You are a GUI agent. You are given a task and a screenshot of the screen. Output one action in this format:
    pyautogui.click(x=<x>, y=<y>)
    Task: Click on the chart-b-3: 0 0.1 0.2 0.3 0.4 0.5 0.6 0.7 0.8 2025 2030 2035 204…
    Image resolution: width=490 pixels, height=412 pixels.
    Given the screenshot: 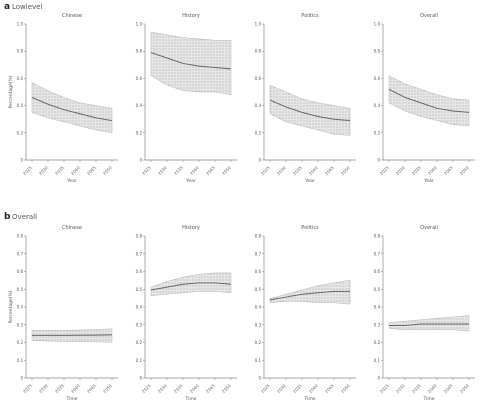 What is the action you would take?
    pyautogui.click(x=424, y=313)
    